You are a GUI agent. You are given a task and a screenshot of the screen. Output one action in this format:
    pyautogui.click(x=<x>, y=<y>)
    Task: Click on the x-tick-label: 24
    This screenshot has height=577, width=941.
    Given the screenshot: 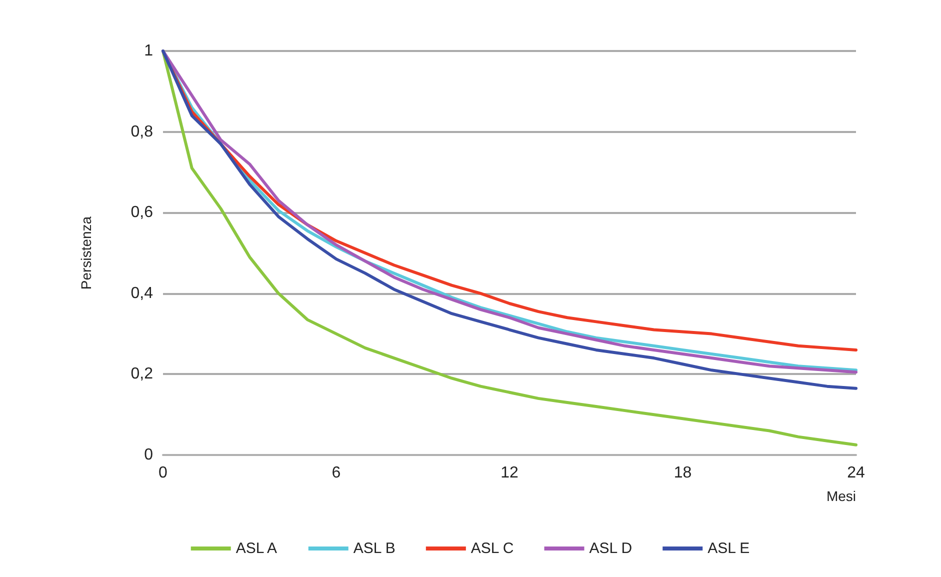 What is the action you would take?
    pyautogui.click(x=856, y=473)
    